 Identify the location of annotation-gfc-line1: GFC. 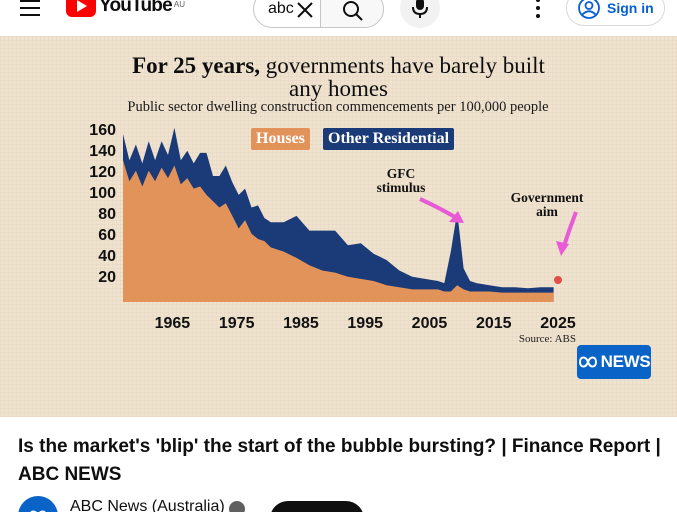
(401, 173).